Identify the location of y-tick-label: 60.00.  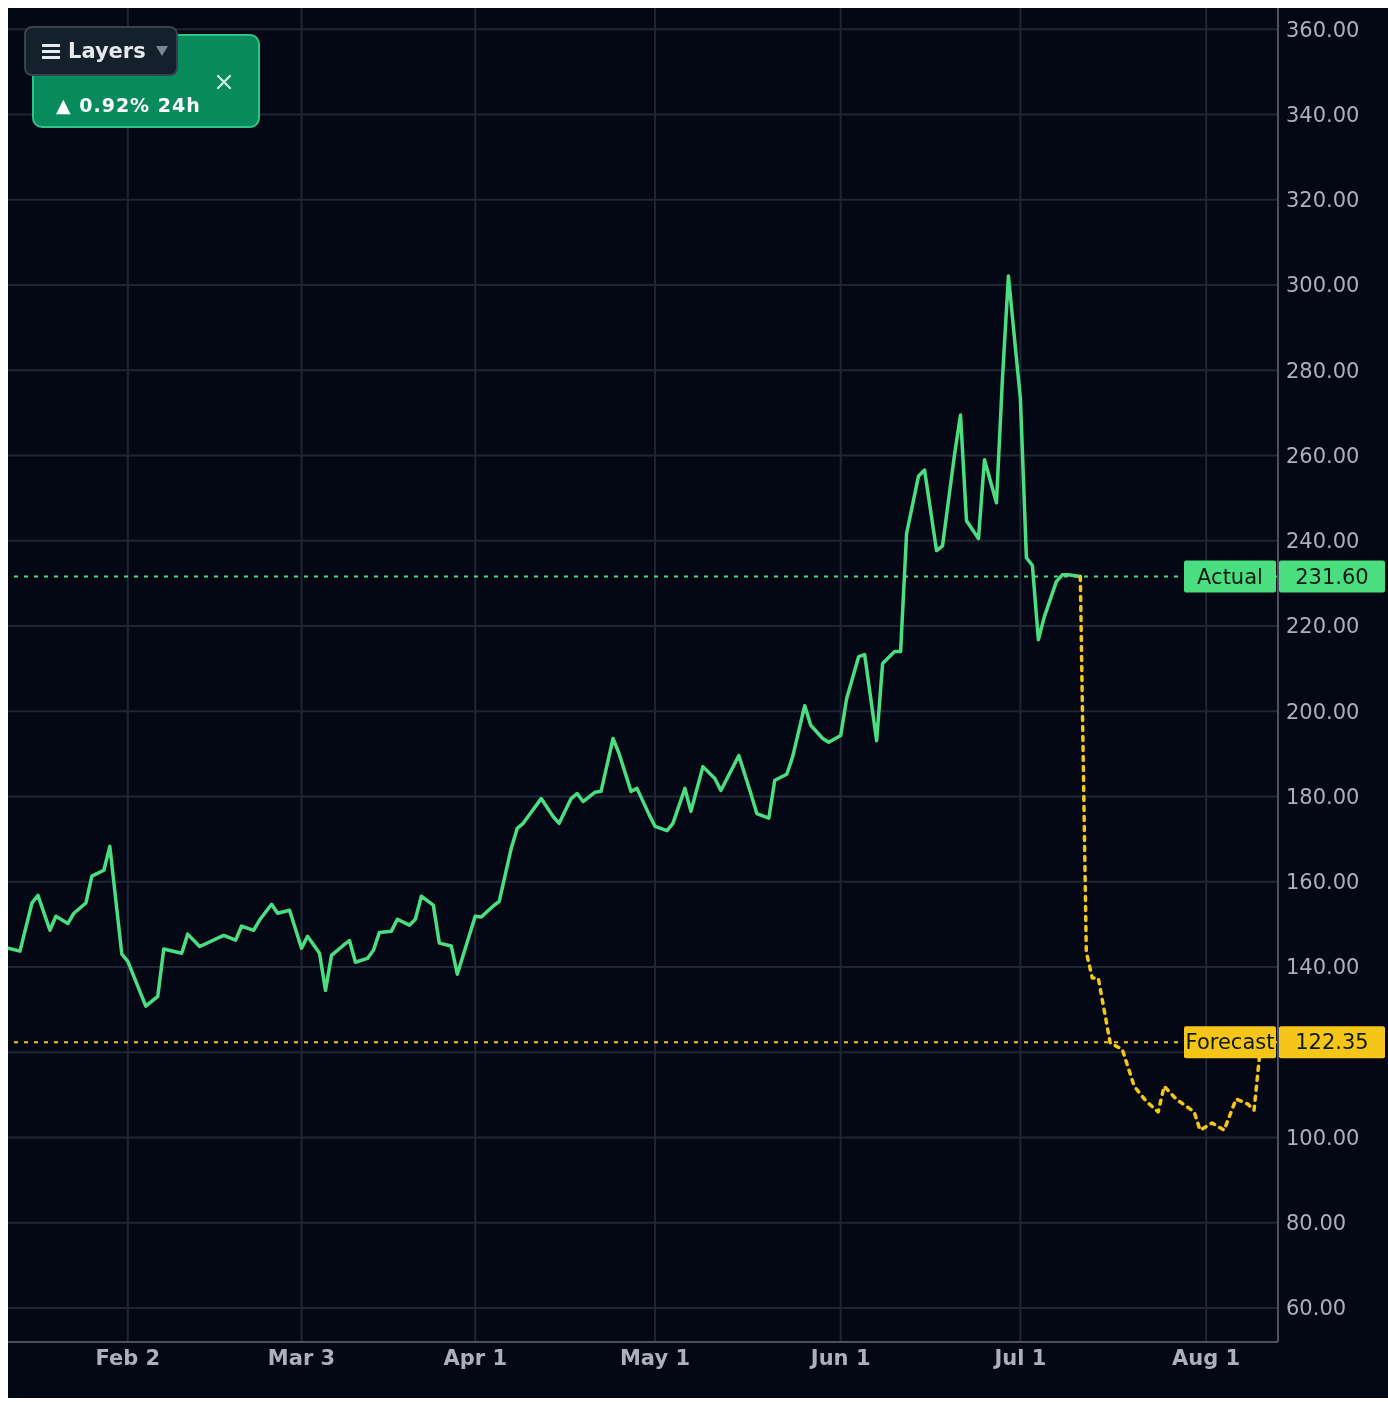
(1316, 1308).